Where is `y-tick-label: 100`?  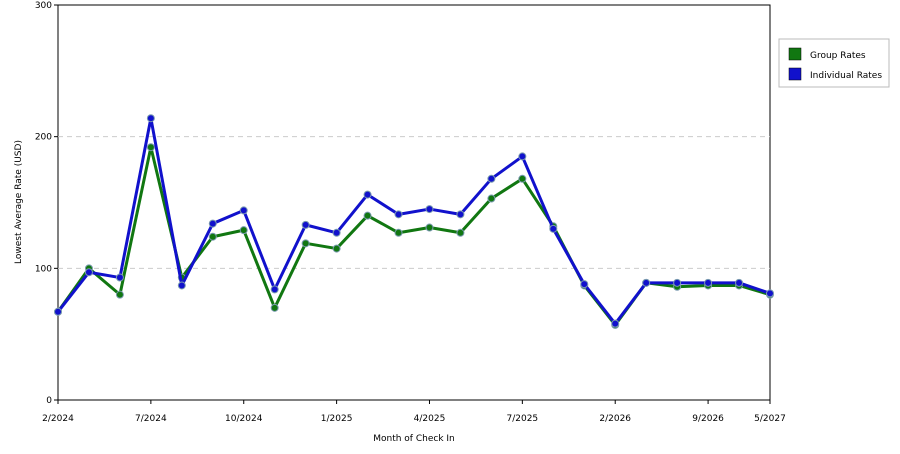
y-tick-label: 100 is located at coordinates (43, 269).